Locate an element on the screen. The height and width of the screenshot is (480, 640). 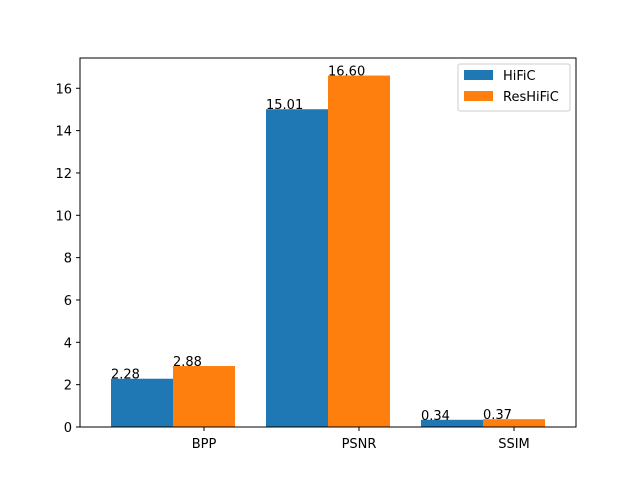
legend-label-hific: HiFiC is located at coordinates (519, 76).